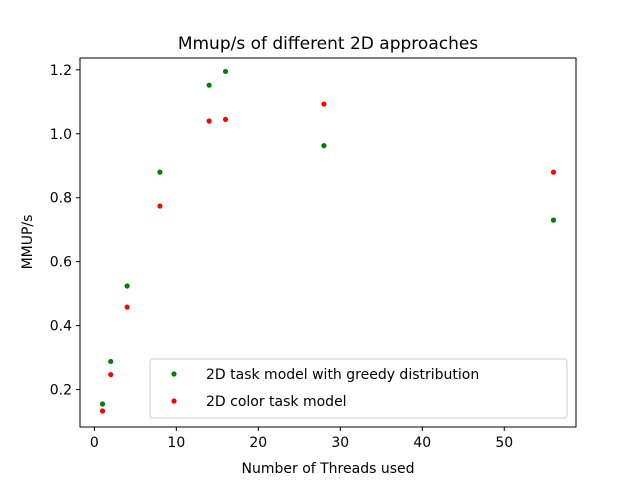  What do you see at coordinates (504, 443) in the screenshot?
I see `x-tick-label-5: 50` at bounding box center [504, 443].